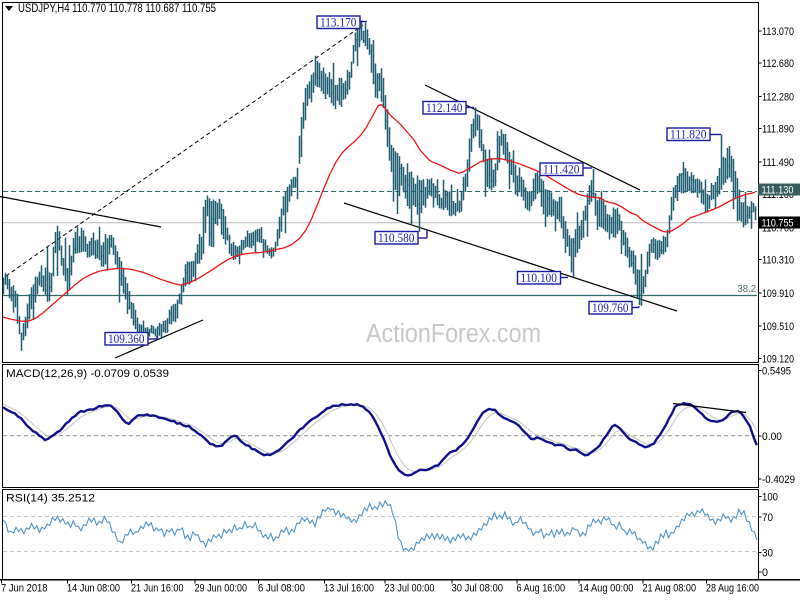 The height and width of the screenshot is (600, 800). Describe the element at coordinates (778, 32) in the screenshot. I see `svg-text: 113.070` at that location.